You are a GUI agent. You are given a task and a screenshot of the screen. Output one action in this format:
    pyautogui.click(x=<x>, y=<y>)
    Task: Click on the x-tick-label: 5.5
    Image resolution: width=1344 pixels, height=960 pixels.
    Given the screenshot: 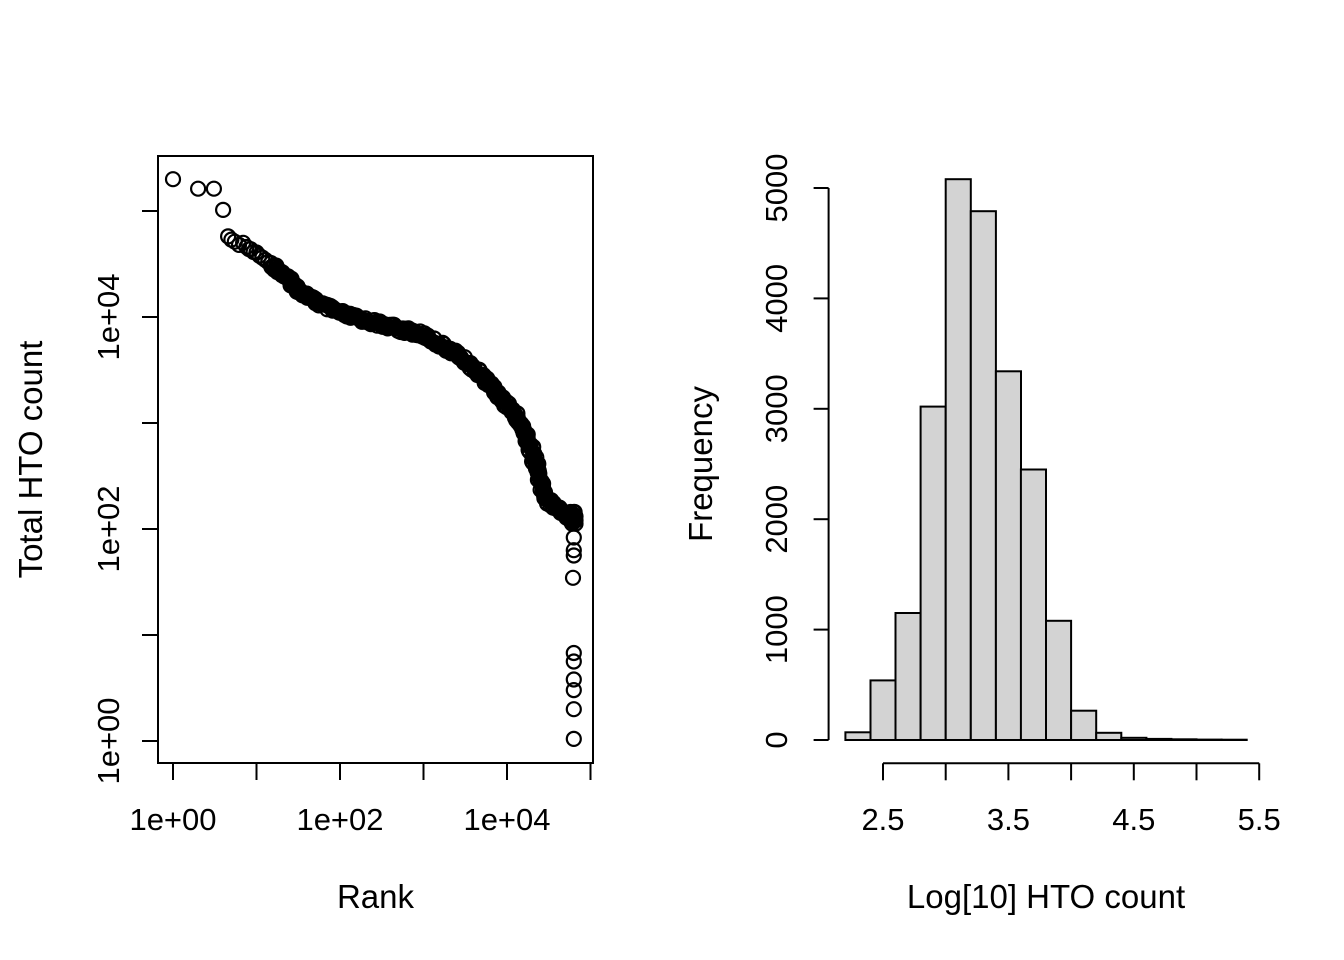 What is the action you would take?
    pyautogui.click(x=1259, y=819)
    